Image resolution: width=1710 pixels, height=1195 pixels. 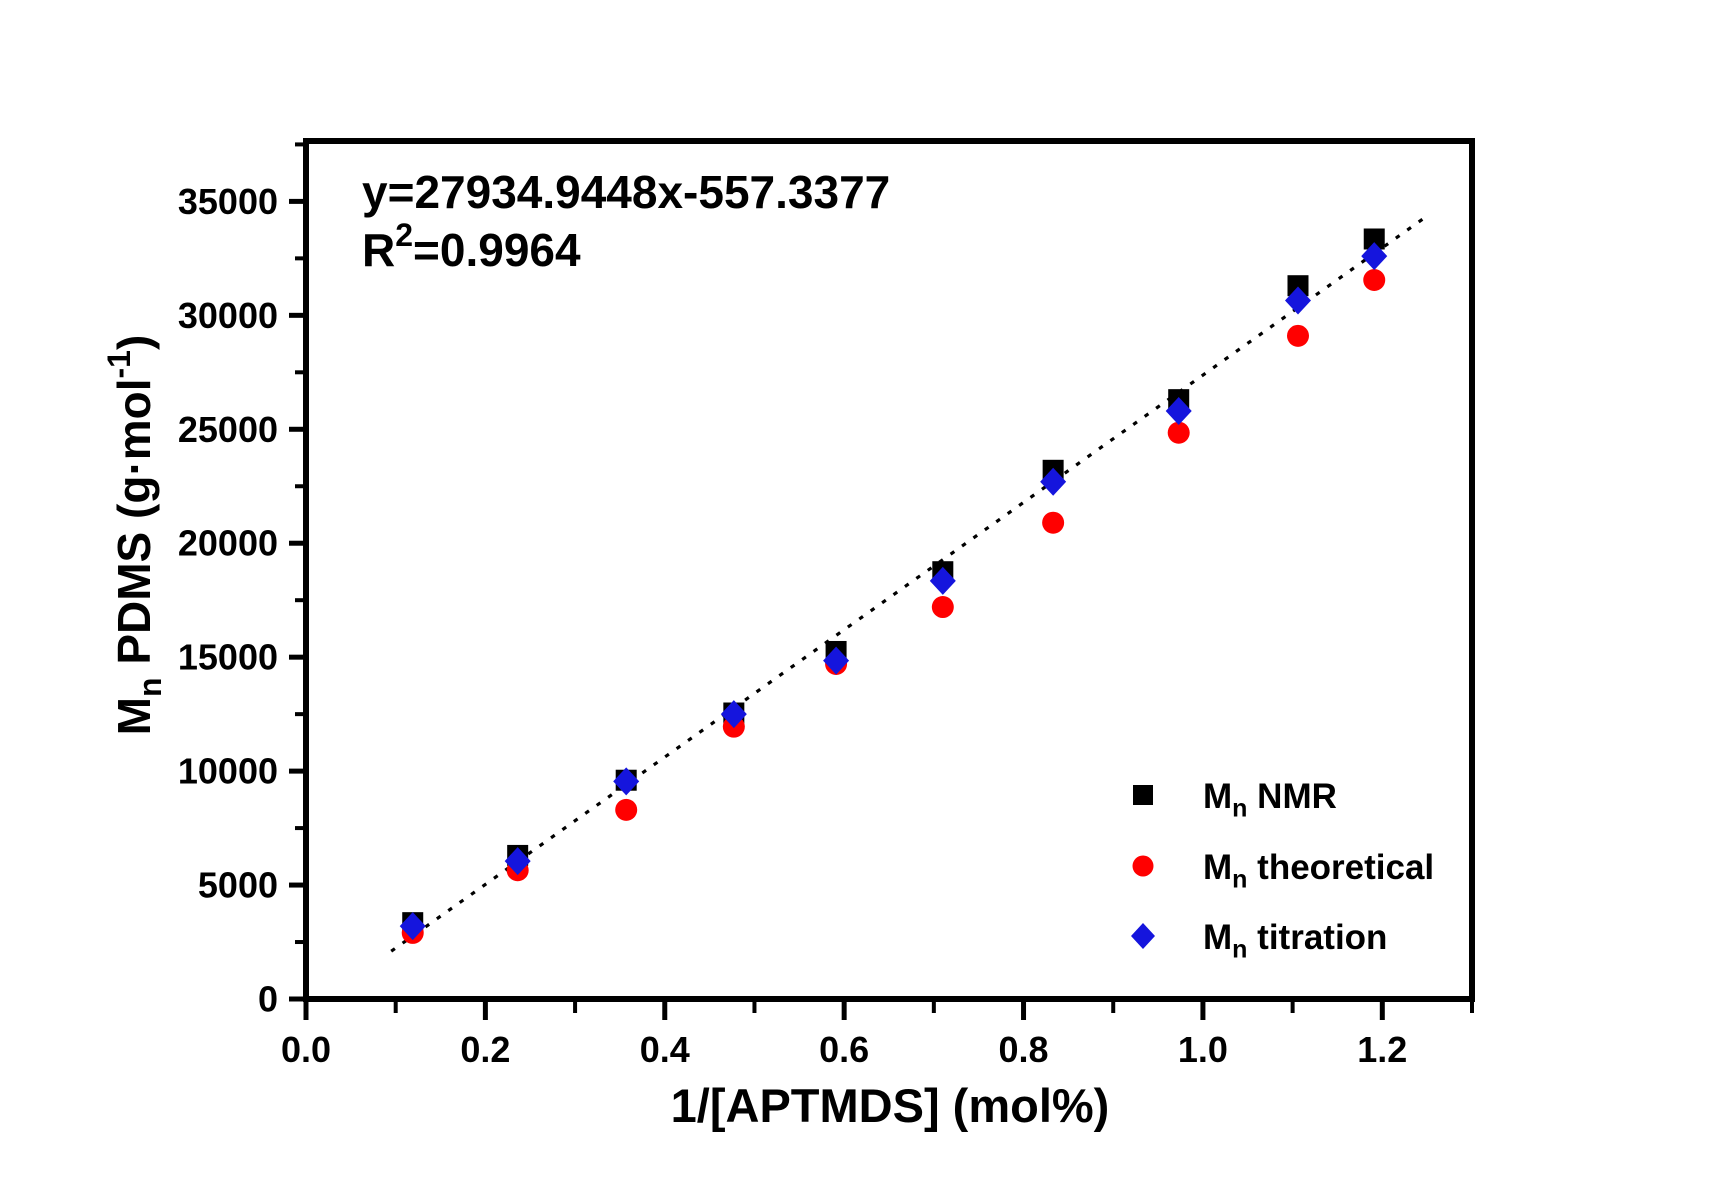 What do you see at coordinates (228, 657) in the screenshot?
I see `y-axis-tick-label: 15000` at bounding box center [228, 657].